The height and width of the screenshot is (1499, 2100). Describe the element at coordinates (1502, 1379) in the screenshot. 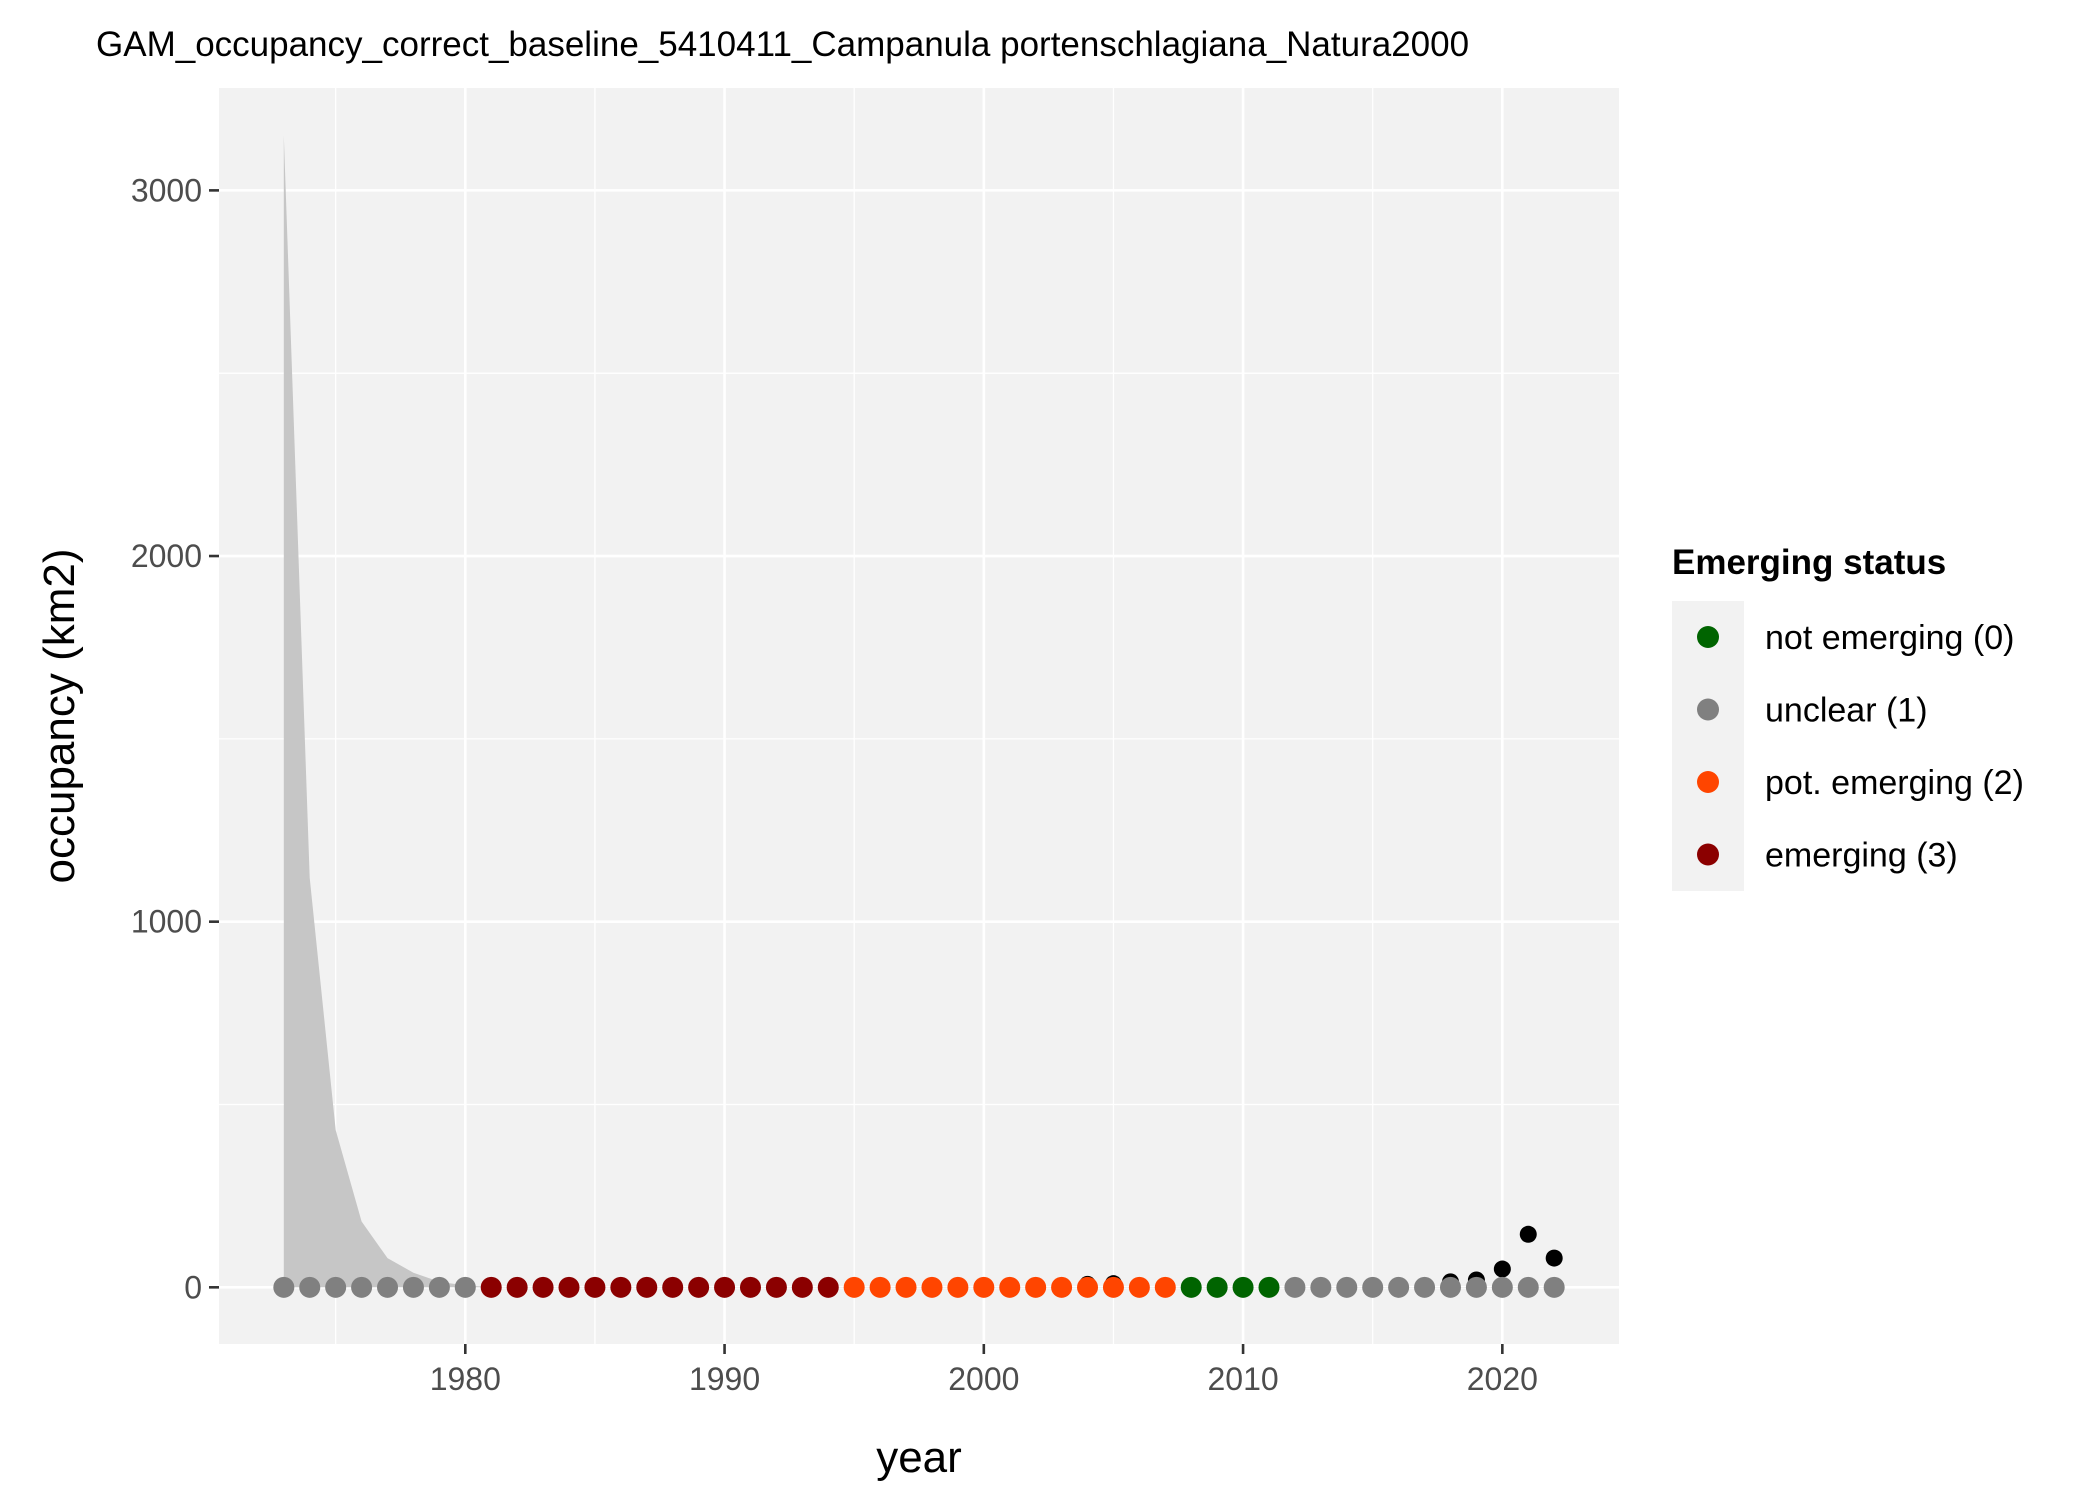

I see `x-tick-label: 2020` at that location.